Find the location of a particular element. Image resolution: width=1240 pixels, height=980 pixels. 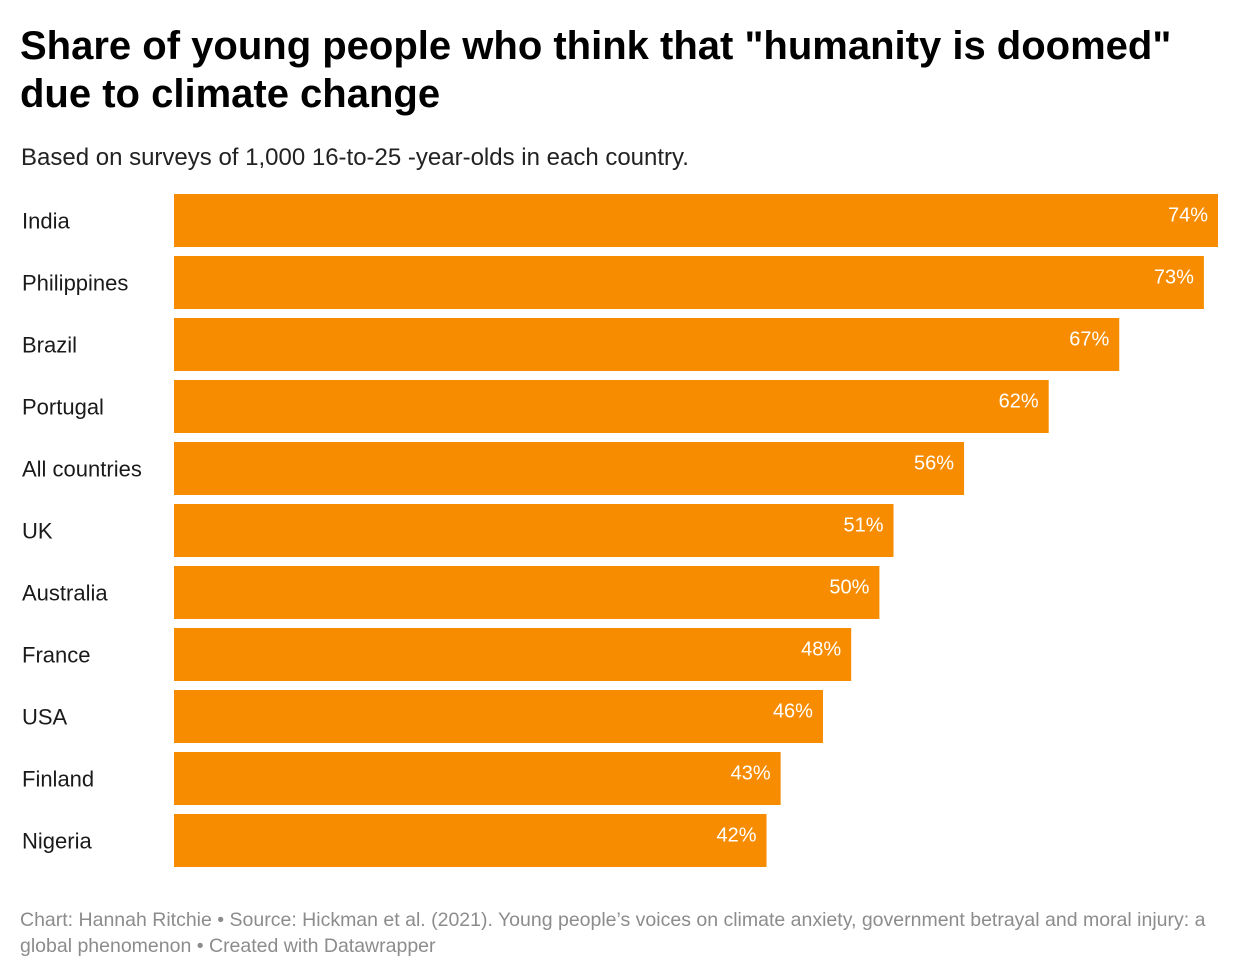

category-label-uk: UK is located at coordinates (37, 531).